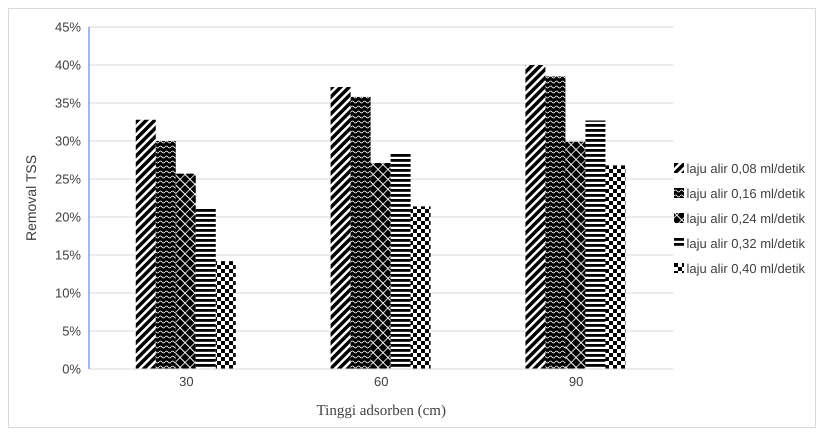 The image size is (824, 436). Describe the element at coordinates (68, 217) in the screenshot. I see `y-tick-label: 20%` at that location.